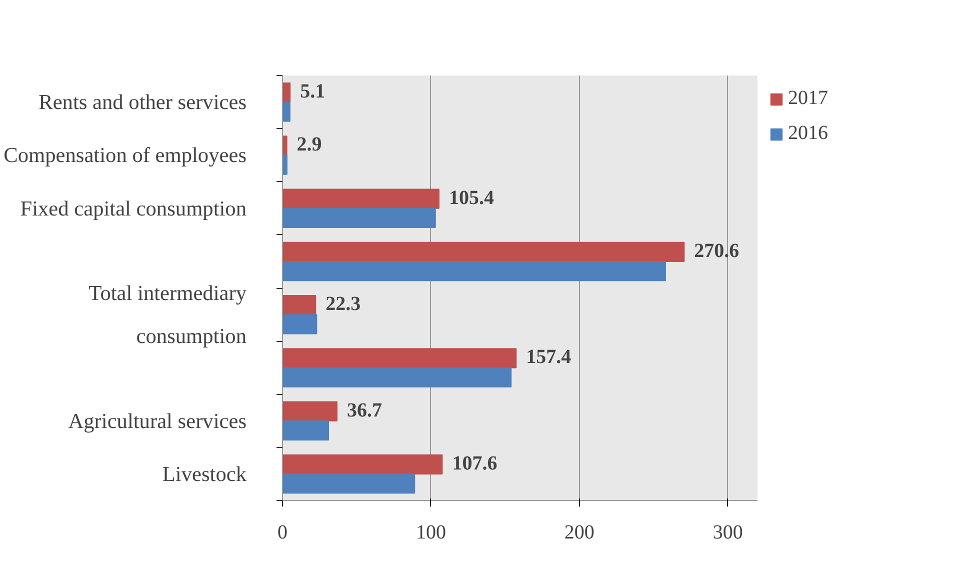  What do you see at coordinates (142, 102) in the screenshot?
I see `y-tick-label: Rents and other services` at bounding box center [142, 102].